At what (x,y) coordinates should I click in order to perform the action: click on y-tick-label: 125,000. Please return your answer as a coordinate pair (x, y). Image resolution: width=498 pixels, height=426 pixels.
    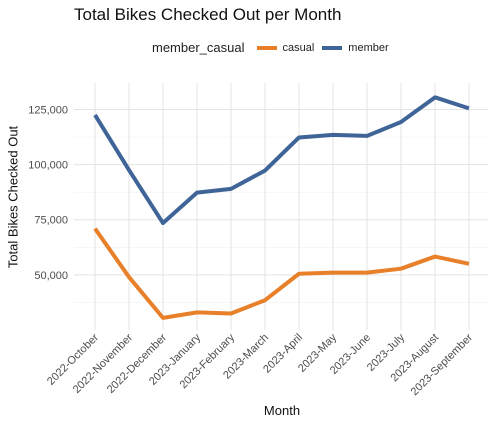
    Looking at the image, I should click on (48, 110).